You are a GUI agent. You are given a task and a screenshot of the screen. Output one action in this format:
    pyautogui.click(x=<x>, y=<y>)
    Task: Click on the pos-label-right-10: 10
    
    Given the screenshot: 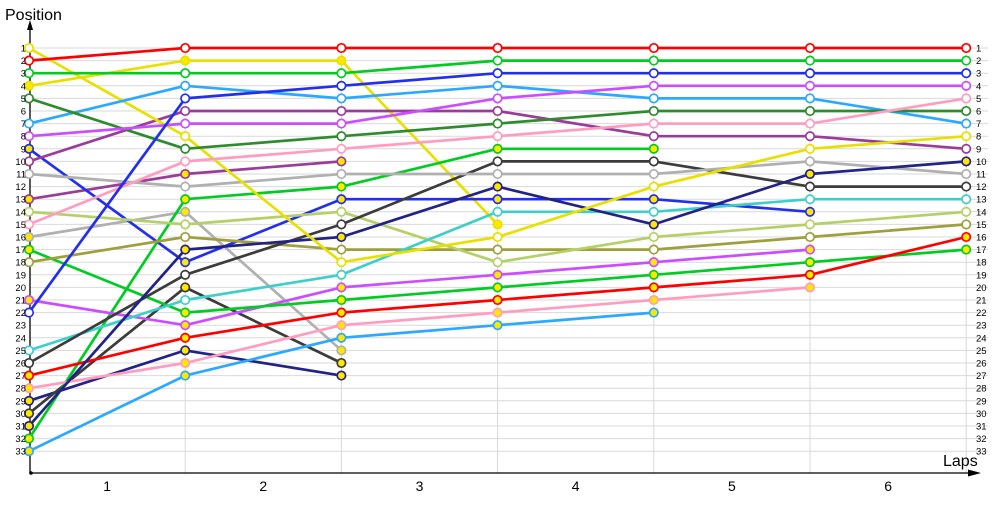 What is the action you would take?
    pyautogui.click(x=981, y=162)
    